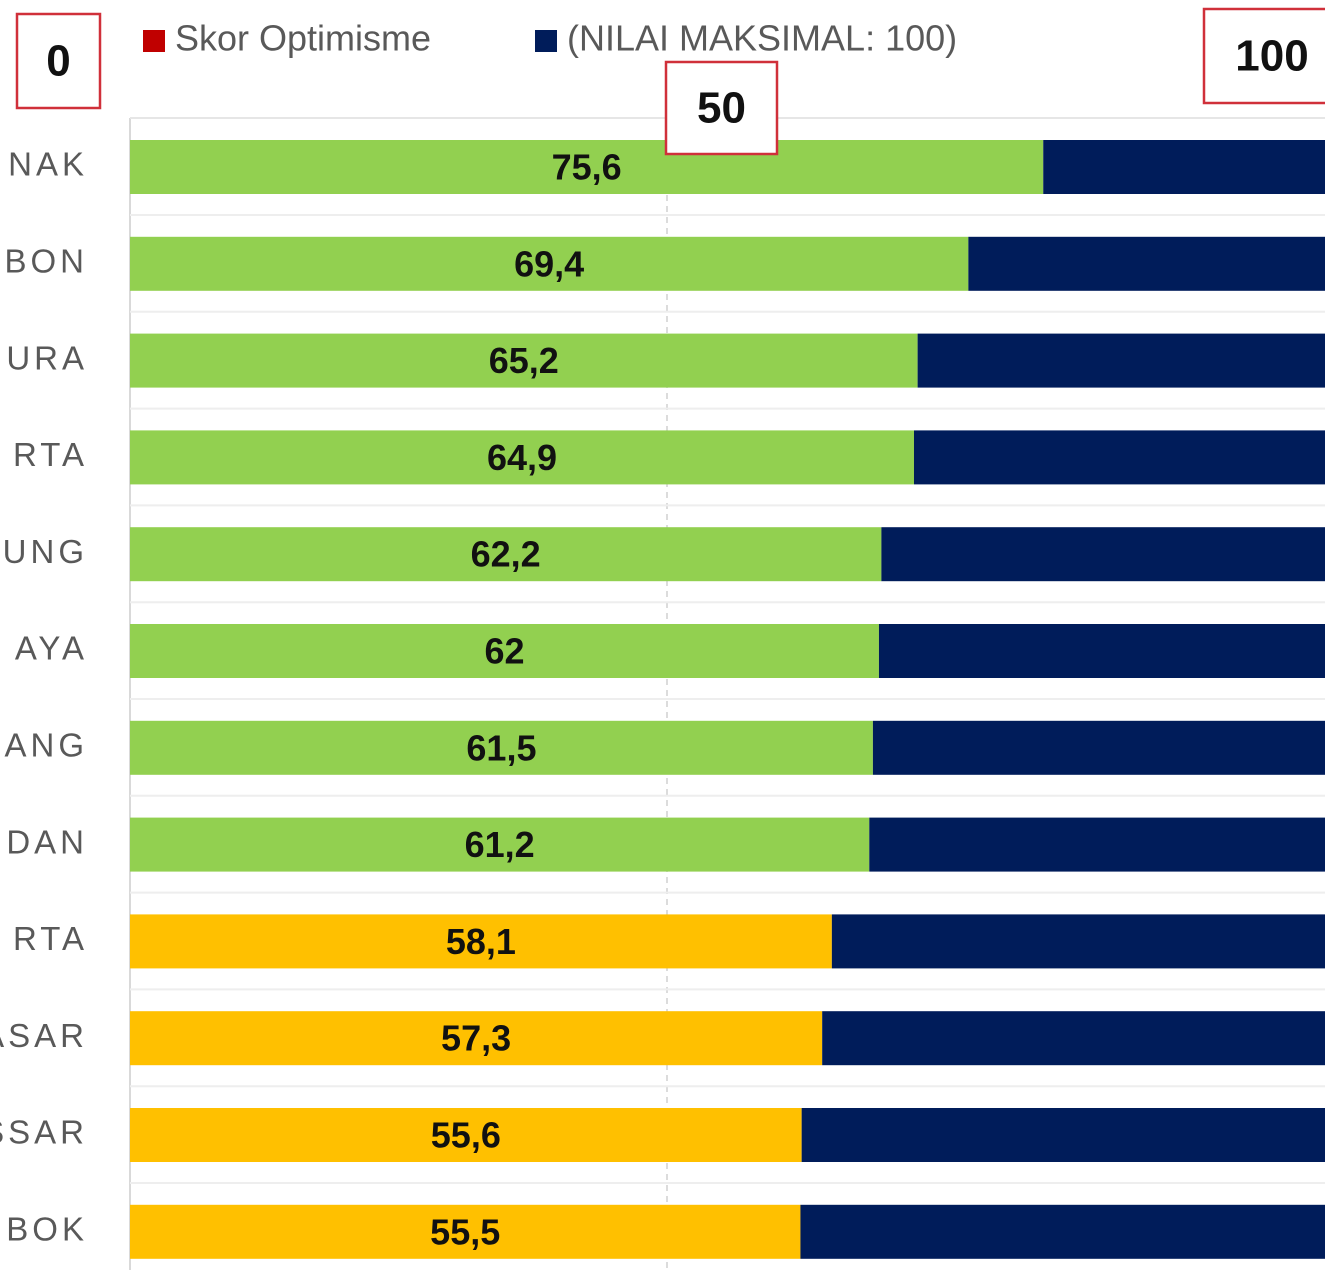 Image resolution: width=1325 pixels, height=1270 pixels. What do you see at coordinates (1271, 56) in the screenshot?
I see `annotation: 100` at bounding box center [1271, 56].